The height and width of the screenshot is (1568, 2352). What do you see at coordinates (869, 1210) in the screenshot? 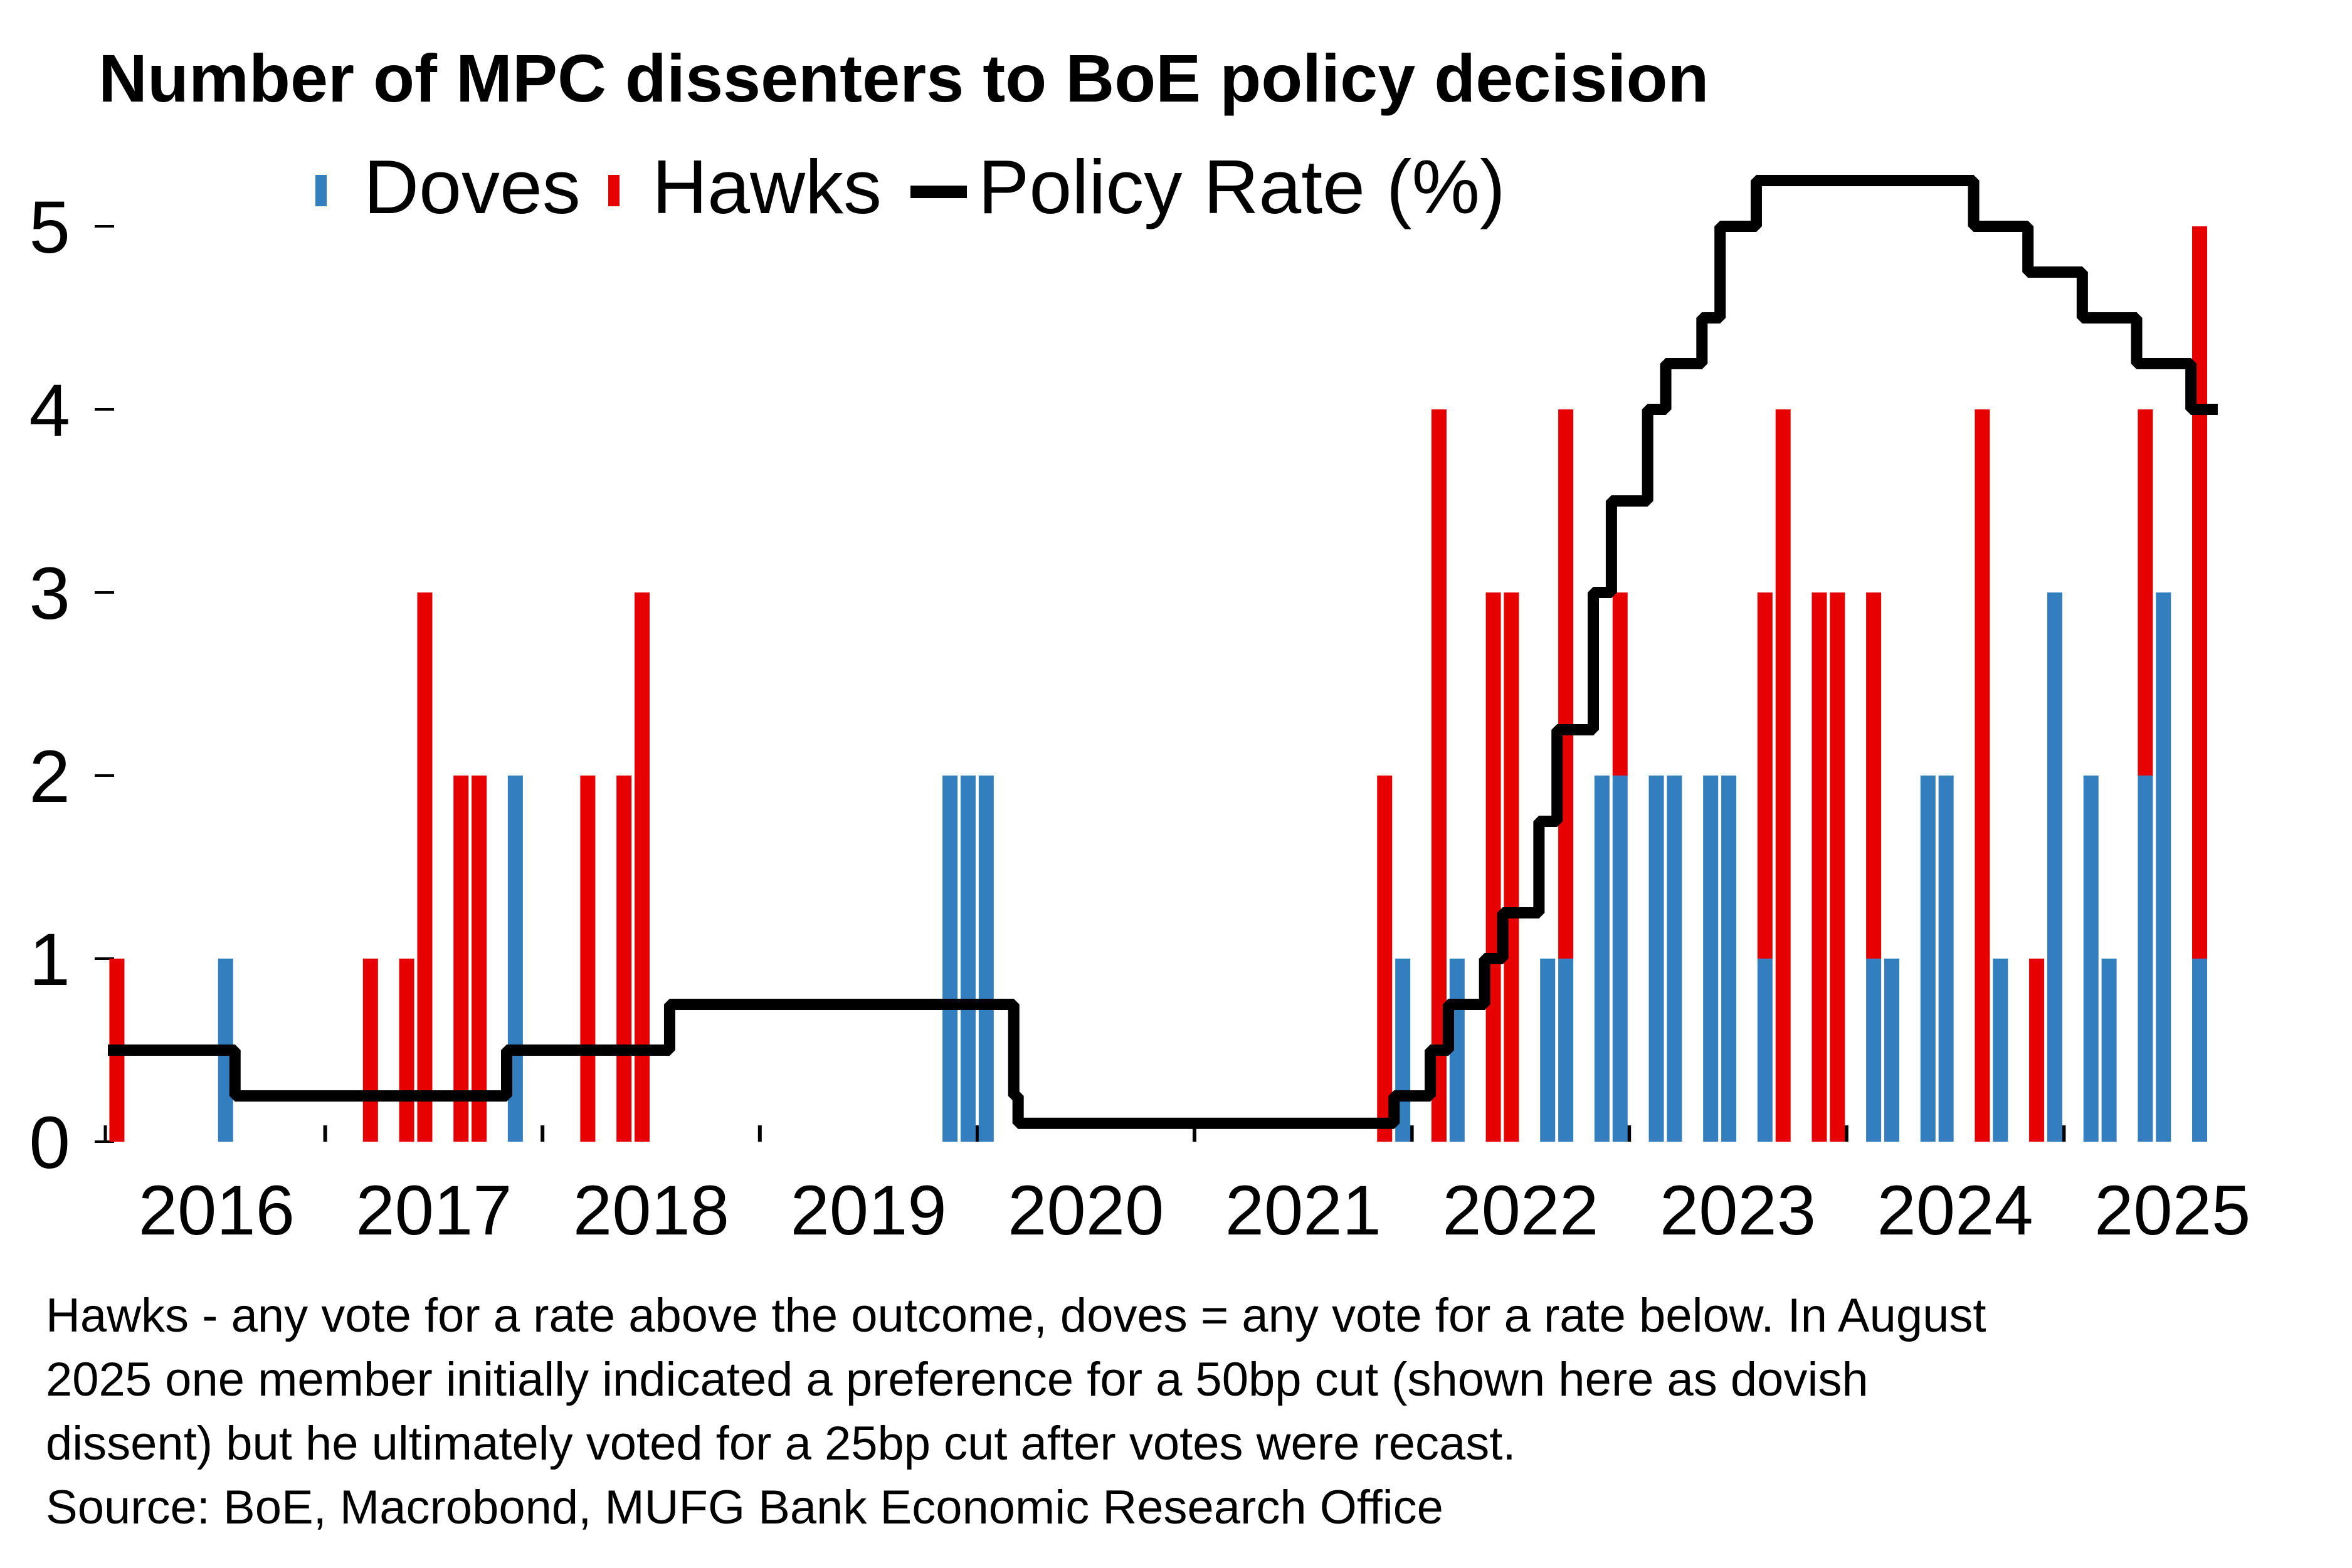
I see `x-tick-label: 2019` at bounding box center [869, 1210].